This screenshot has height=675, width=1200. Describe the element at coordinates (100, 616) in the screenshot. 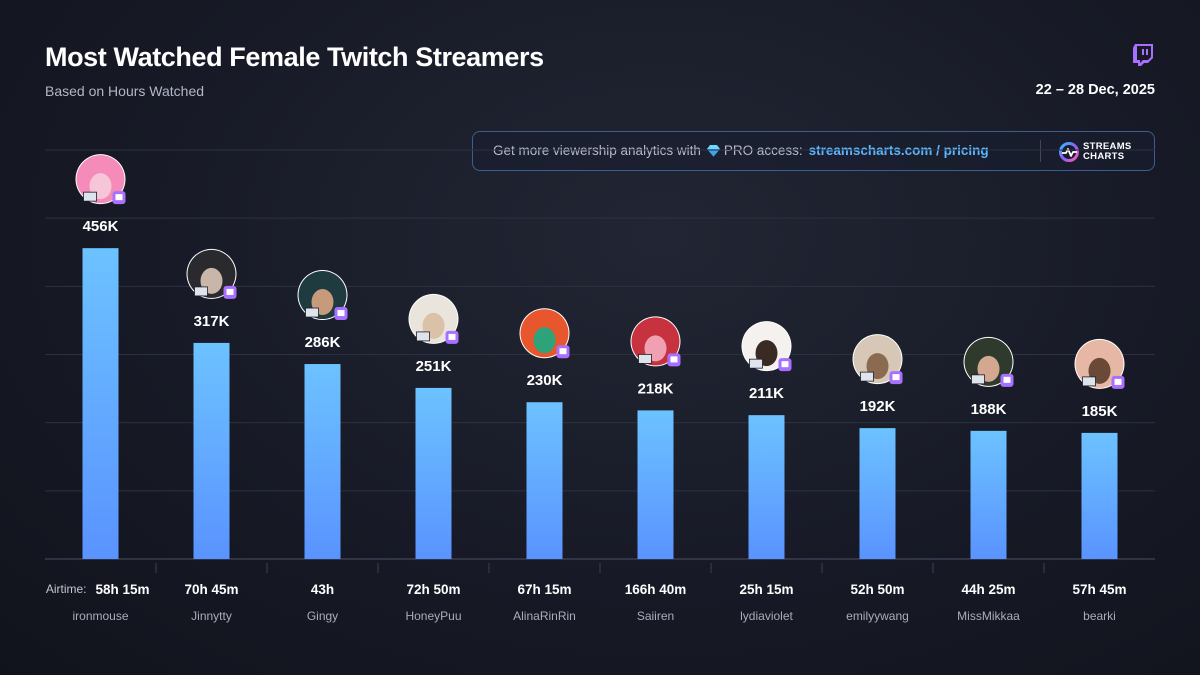

I see `category-label: ironmouse` at that location.